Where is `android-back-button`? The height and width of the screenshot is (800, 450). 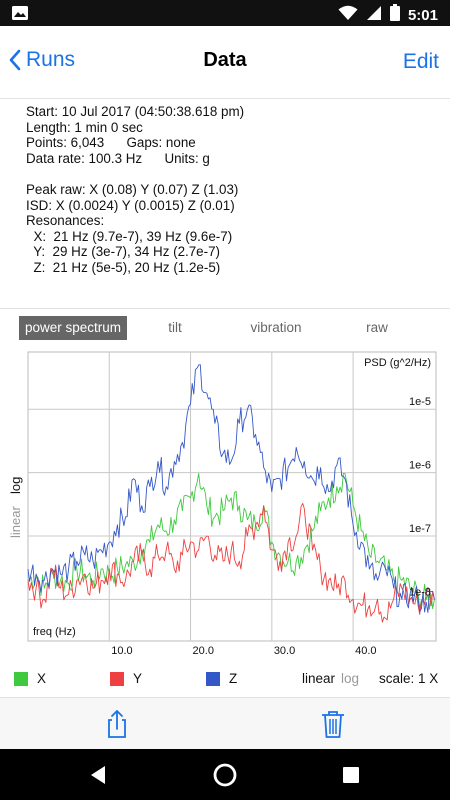 android-back-button is located at coordinates (99, 775).